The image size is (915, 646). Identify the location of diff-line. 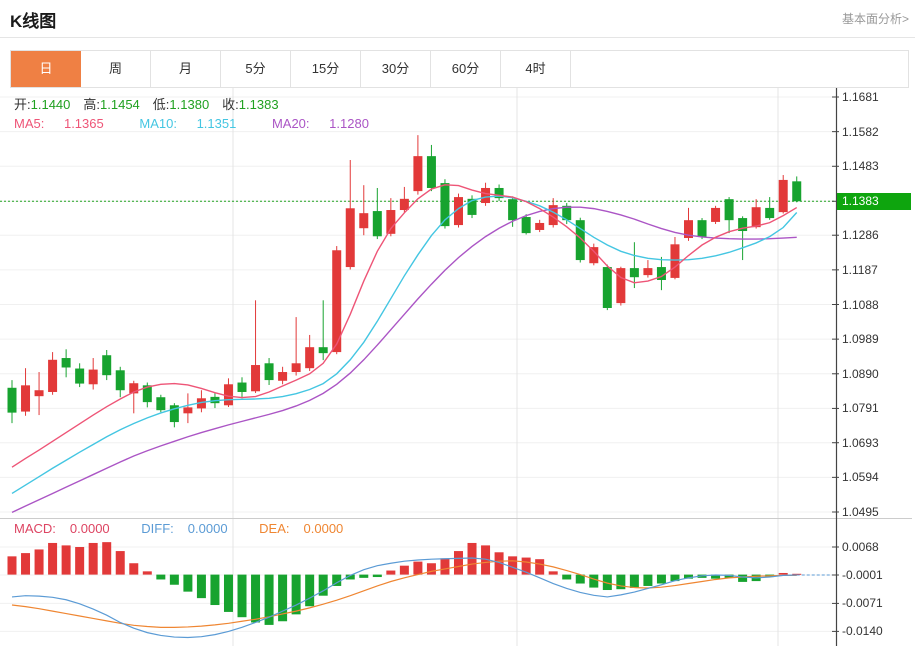
(404, 598).